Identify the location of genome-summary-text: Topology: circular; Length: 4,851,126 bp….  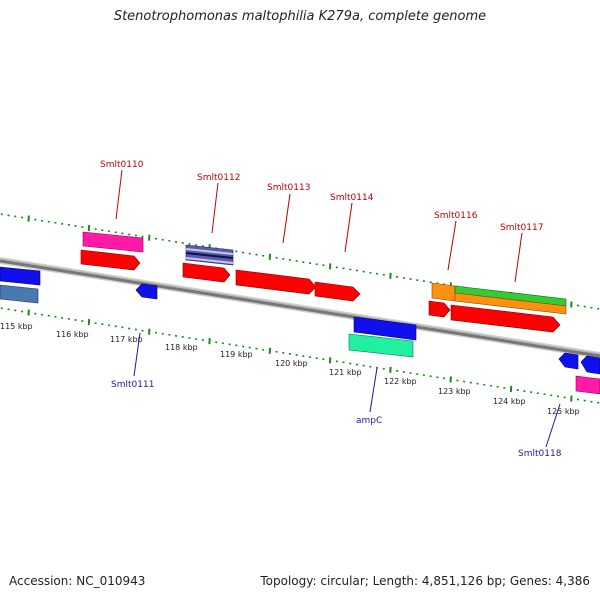
(425, 581).